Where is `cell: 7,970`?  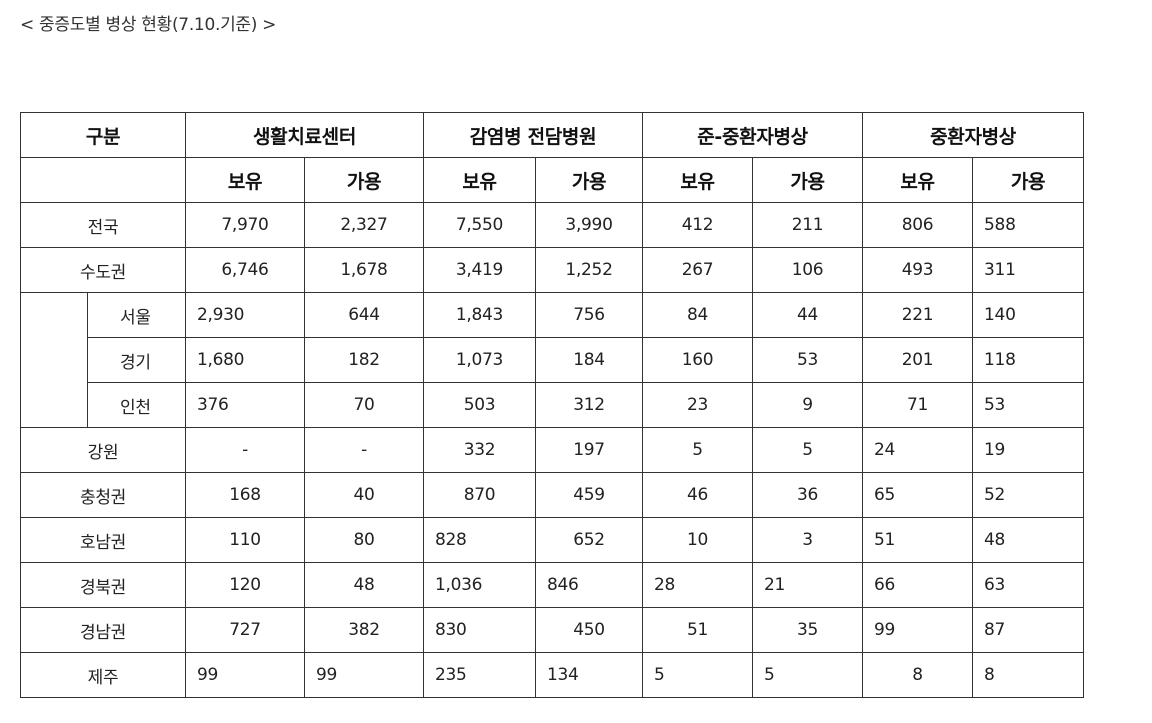 cell: 7,970 is located at coordinates (245, 225).